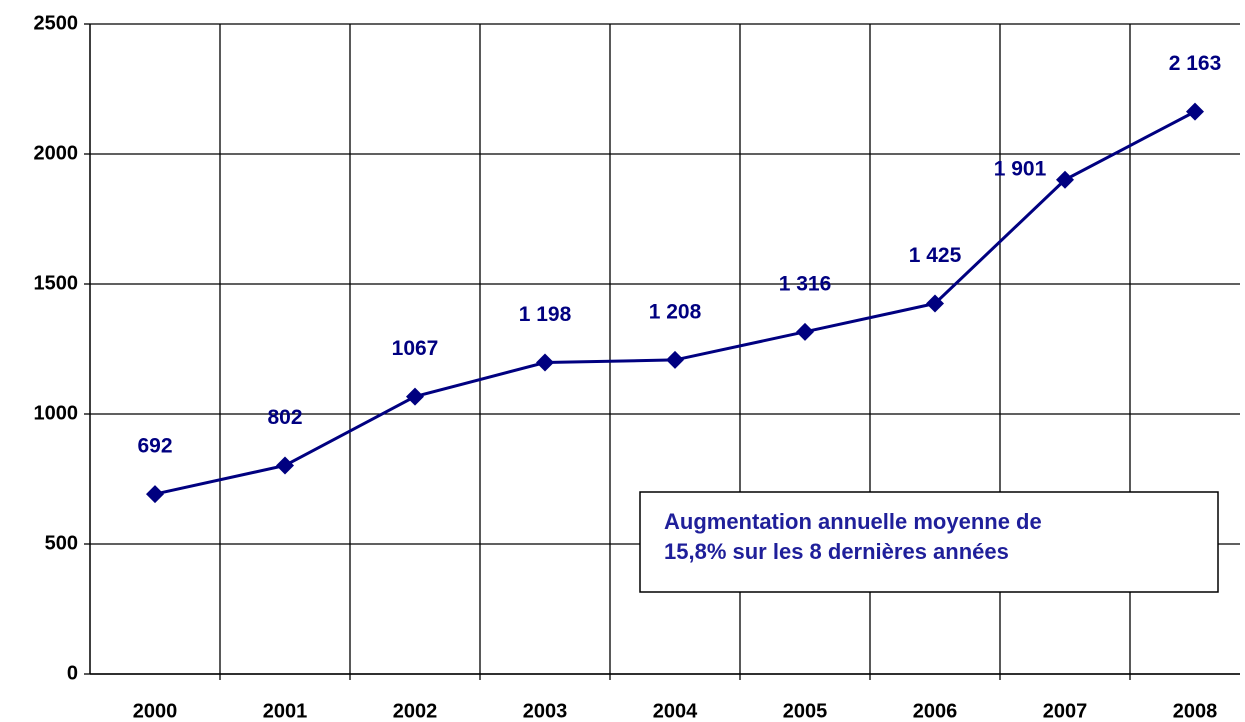  Describe the element at coordinates (56, 153) in the screenshot. I see `y-tick-label: 2000` at that location.